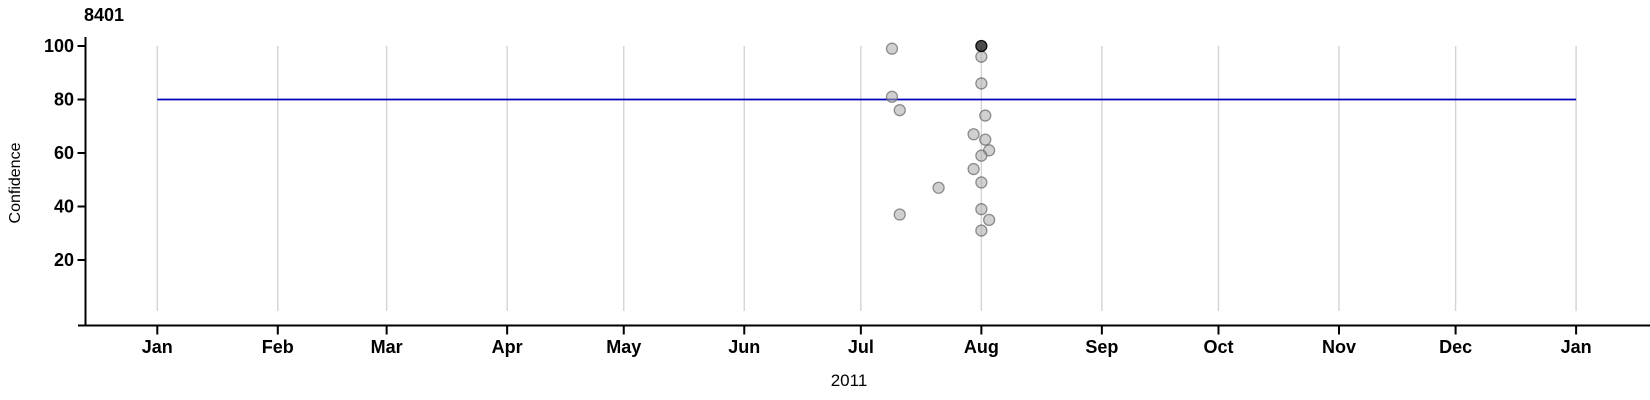 This screenshot has height=400, width=1650. I want to click on x-tick-label: Dec, so click(1455, 347).